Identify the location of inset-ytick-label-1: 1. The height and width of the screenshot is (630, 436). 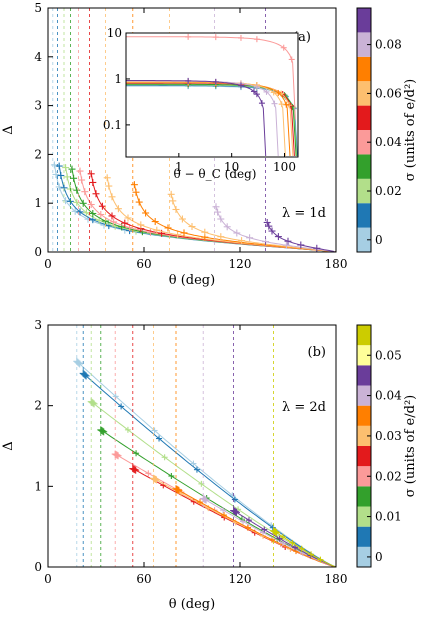
(118, 79).